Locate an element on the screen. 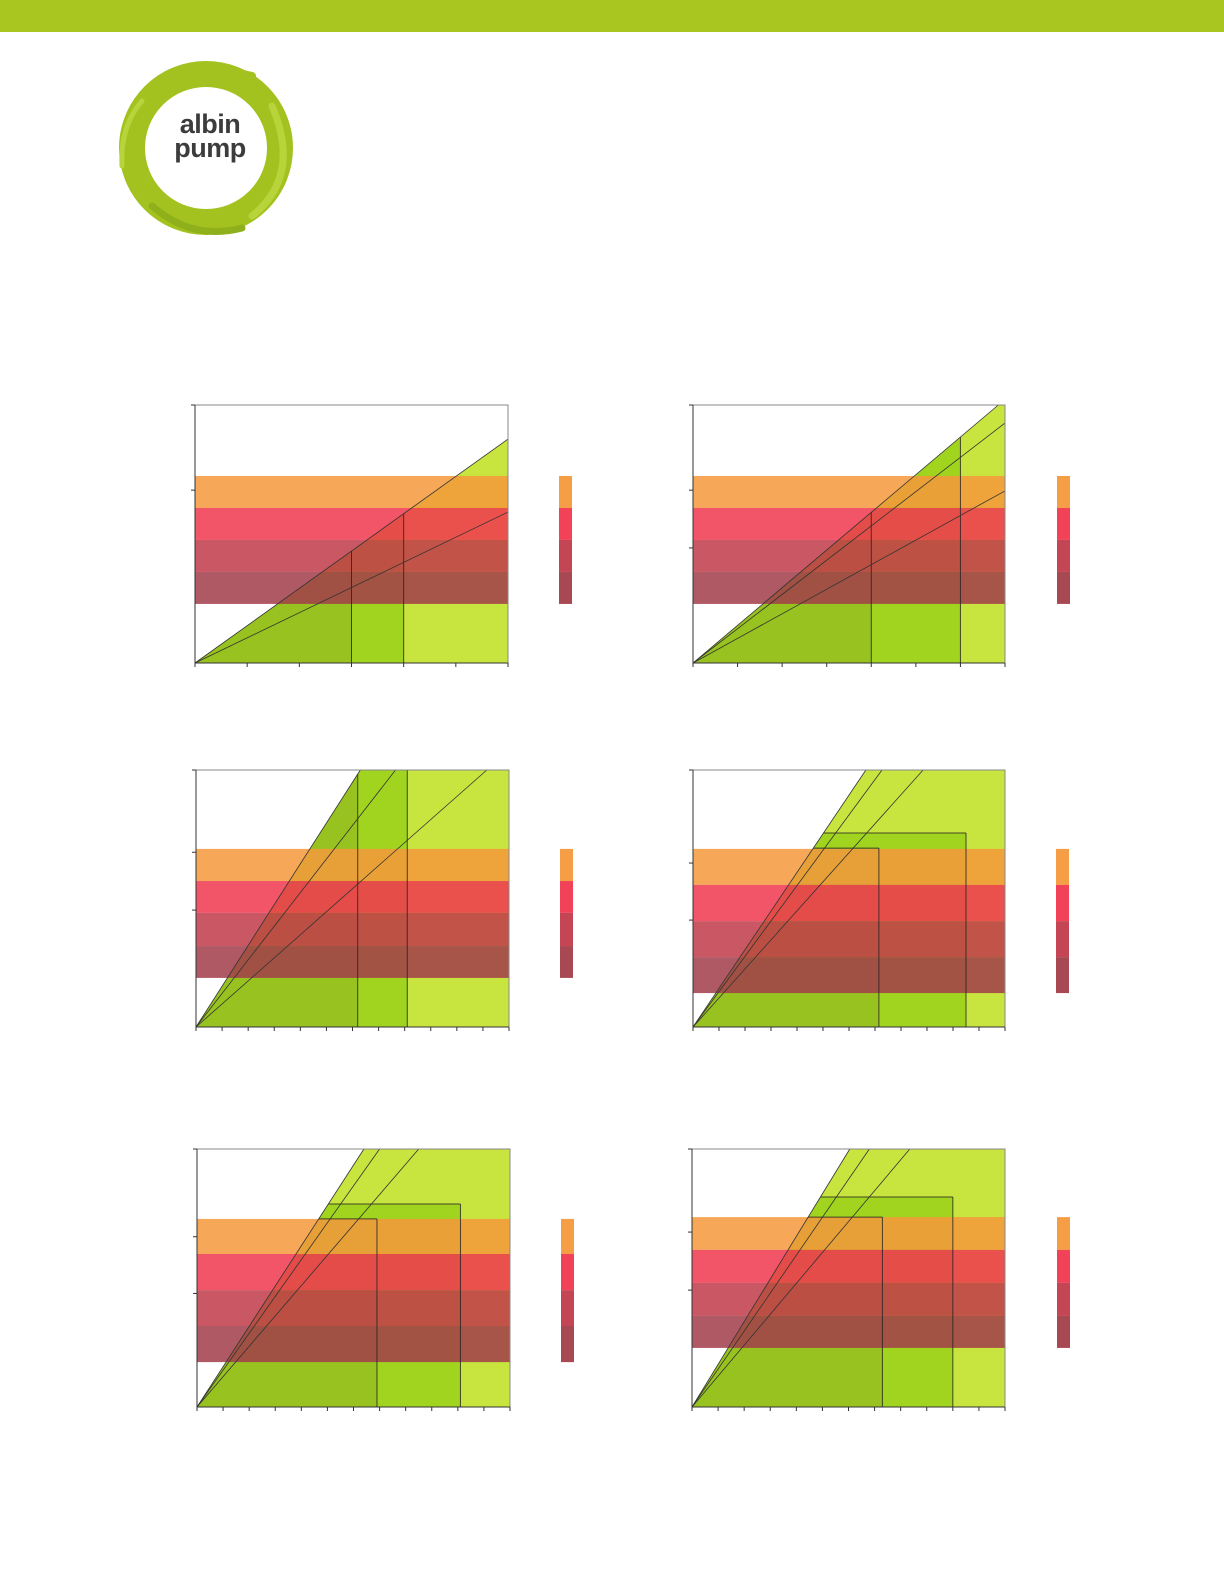 This screenshot has width=1224, height=1584. logo-line-1: albin is located at coordinates (210, 124).